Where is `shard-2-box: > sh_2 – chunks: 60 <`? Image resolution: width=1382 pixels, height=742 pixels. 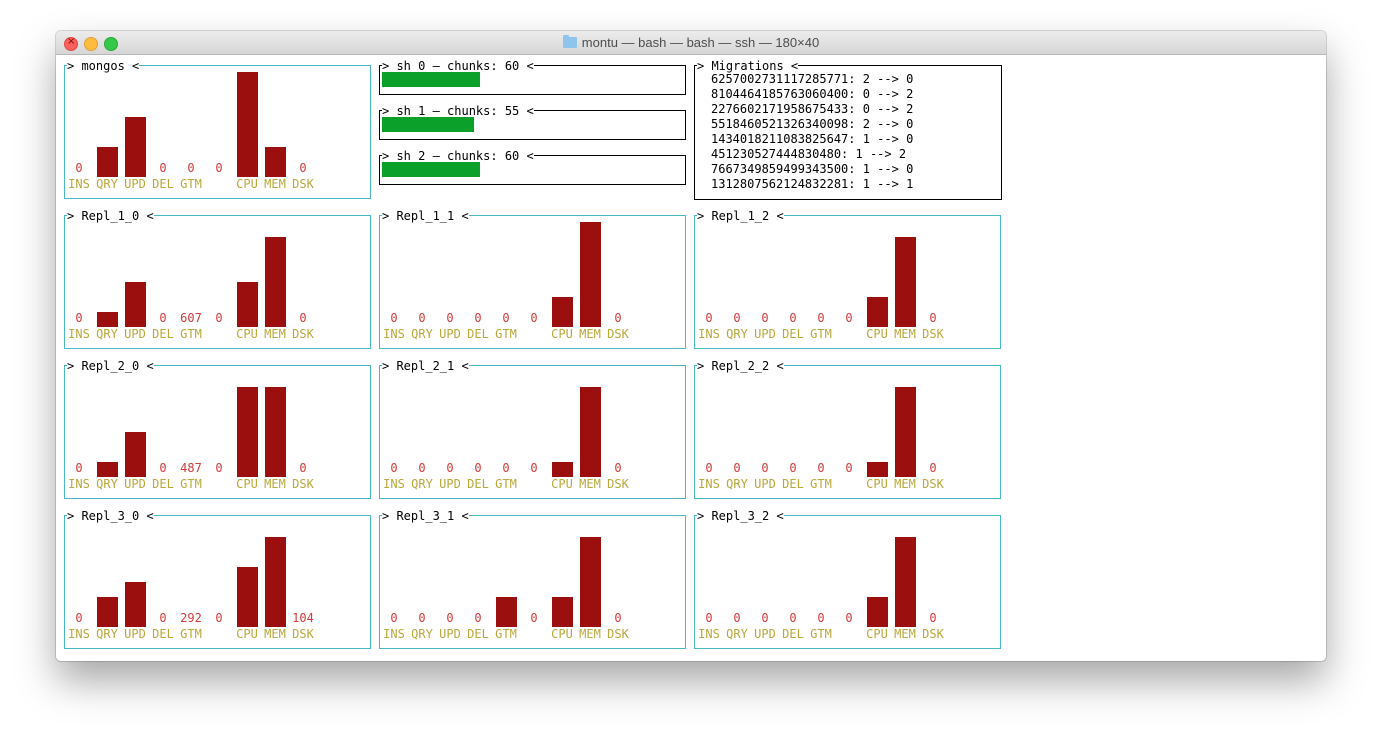 shard-2-box: > sh_2 – chunks: 60 < is located at coordinates (532, 167).